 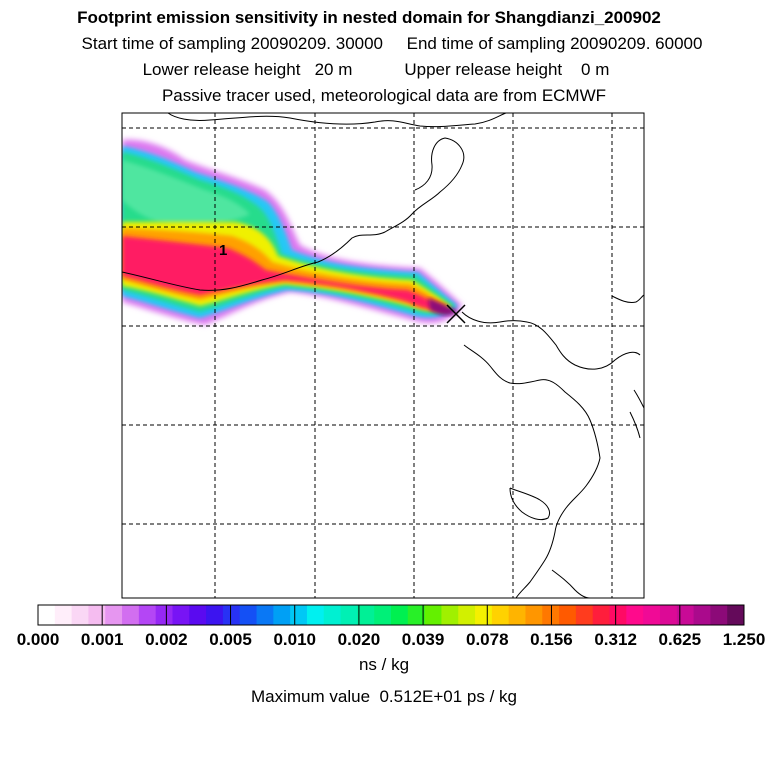 What do you see at coordinates (284, 273) in the screenshot?
I see `plume-band-magenta` at bounding box center [284, 273].